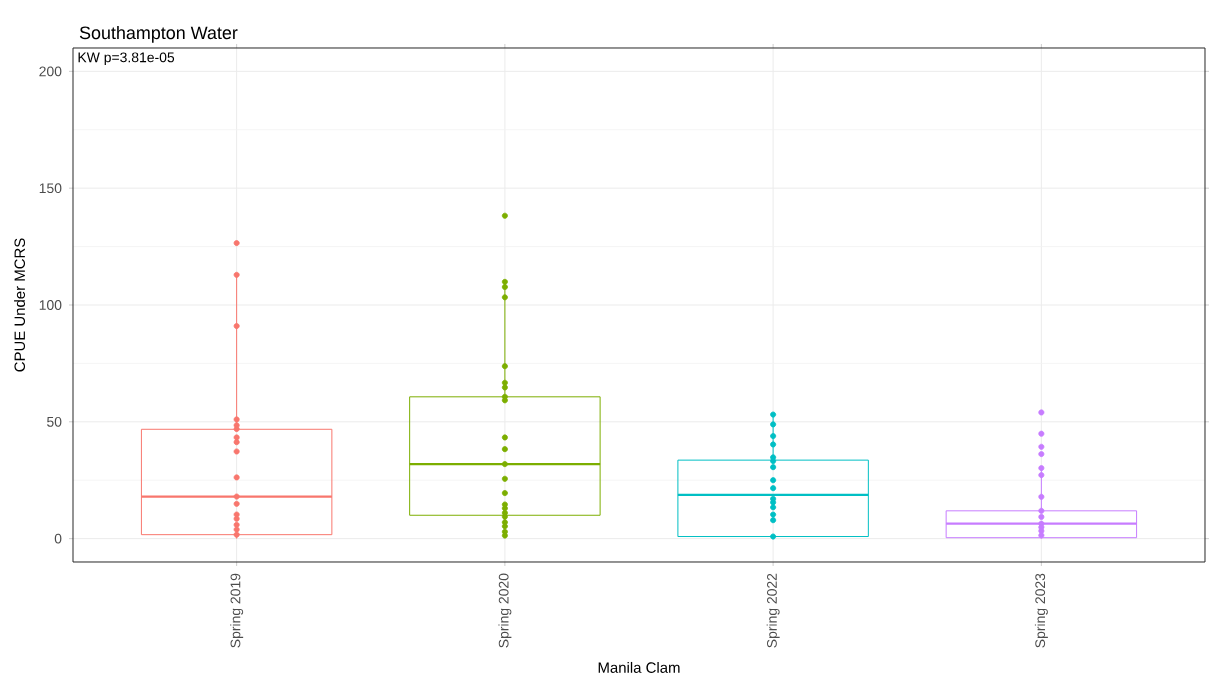 This screenshot has width=1215, height=680. Describe the element at coordinates (126, 59) in the screenshot. I see `annotation: KW p=3.81e-05` at that location.